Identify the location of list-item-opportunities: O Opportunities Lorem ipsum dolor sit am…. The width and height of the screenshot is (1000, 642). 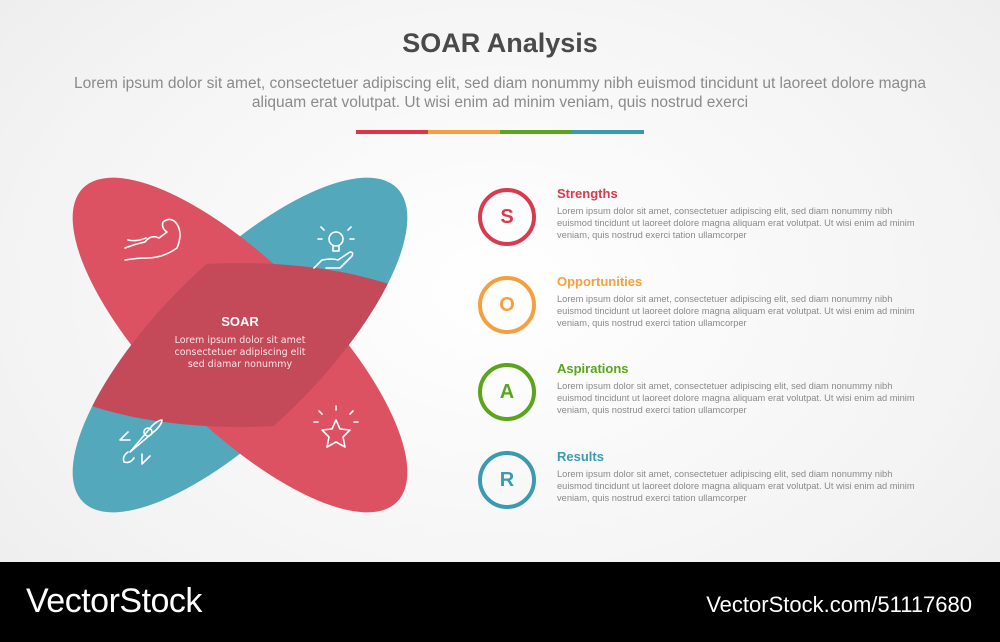
(703, 305).